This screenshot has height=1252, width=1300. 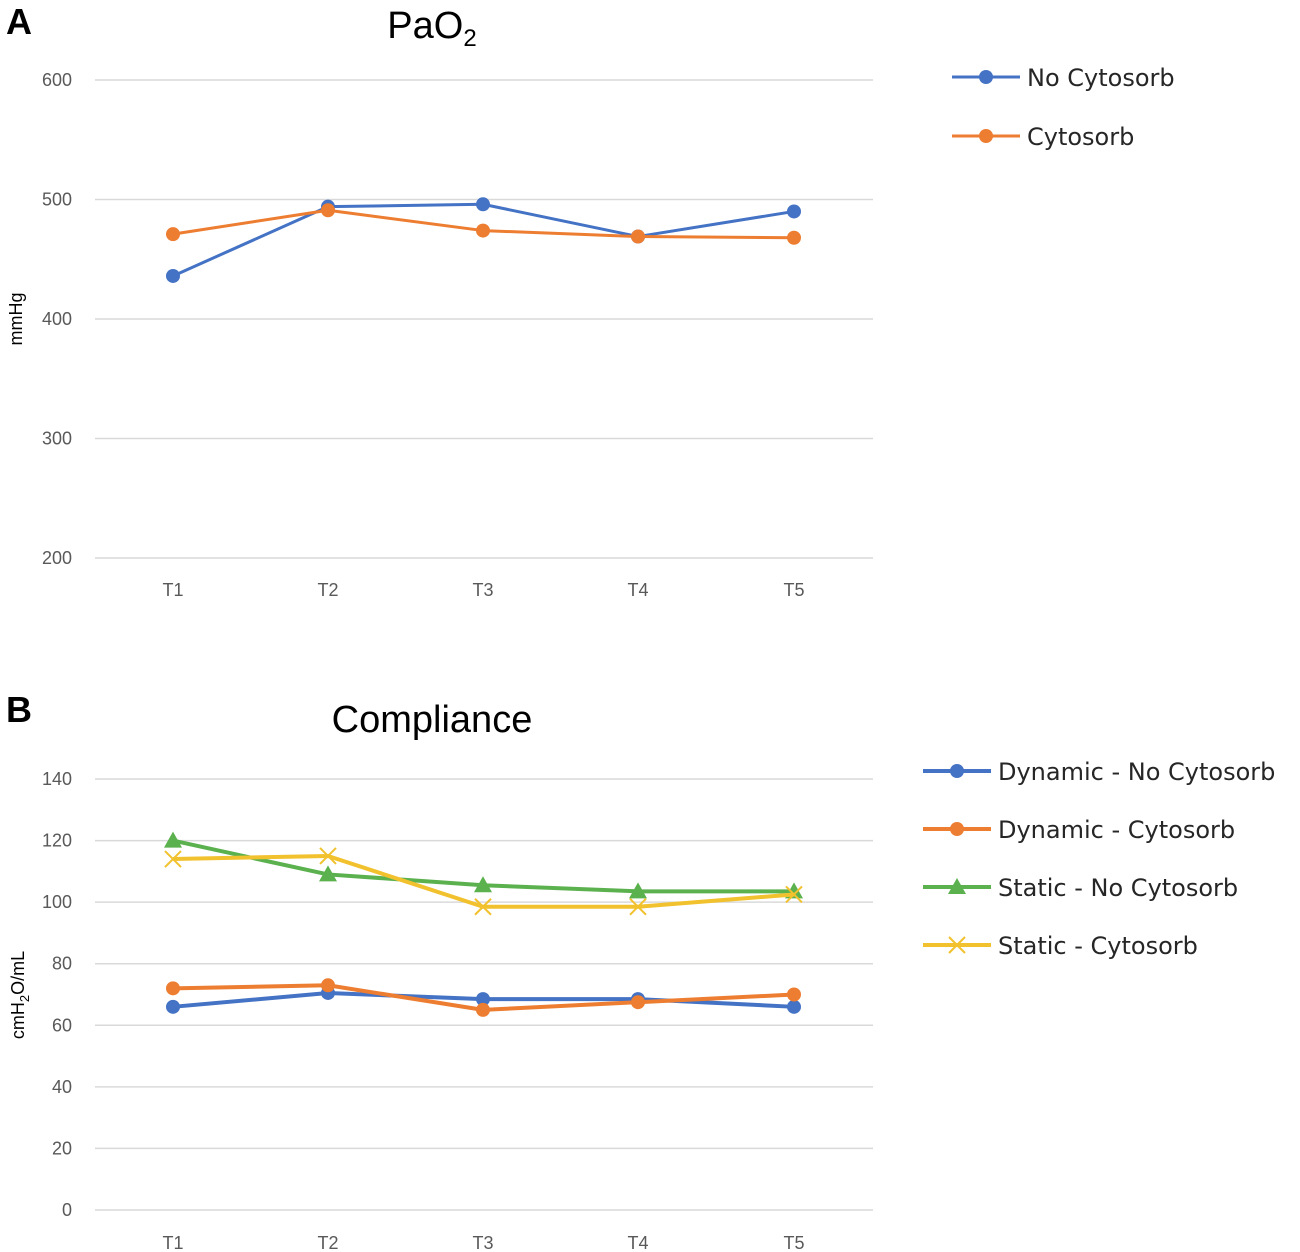 I want to click on legend-item: Cytosorb, so click(x=1043, y=137).